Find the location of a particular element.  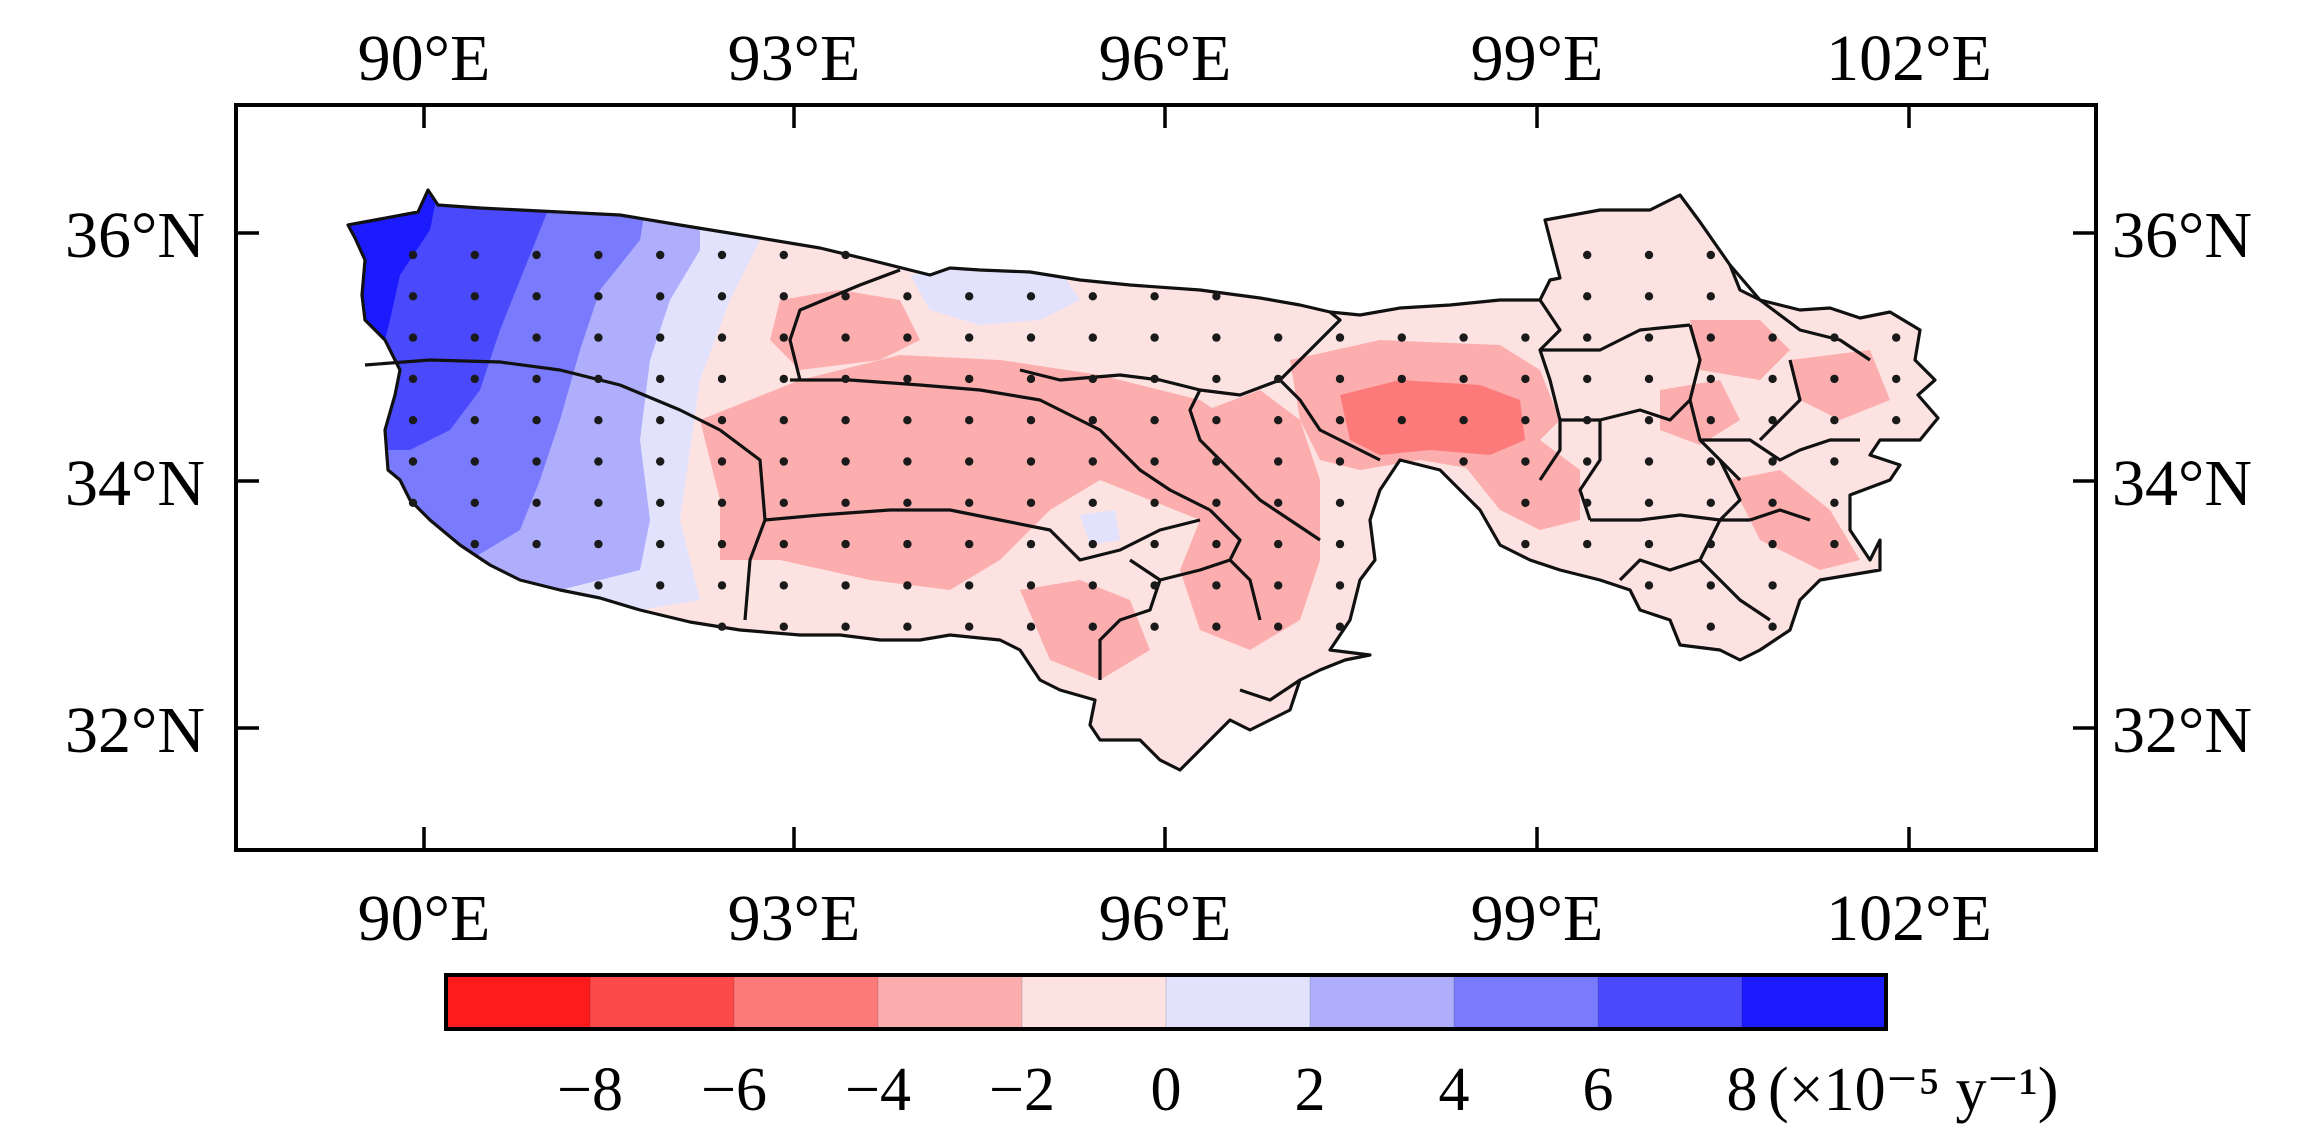

top-lon-label: 102°E is located at coordinates (1909, 58).